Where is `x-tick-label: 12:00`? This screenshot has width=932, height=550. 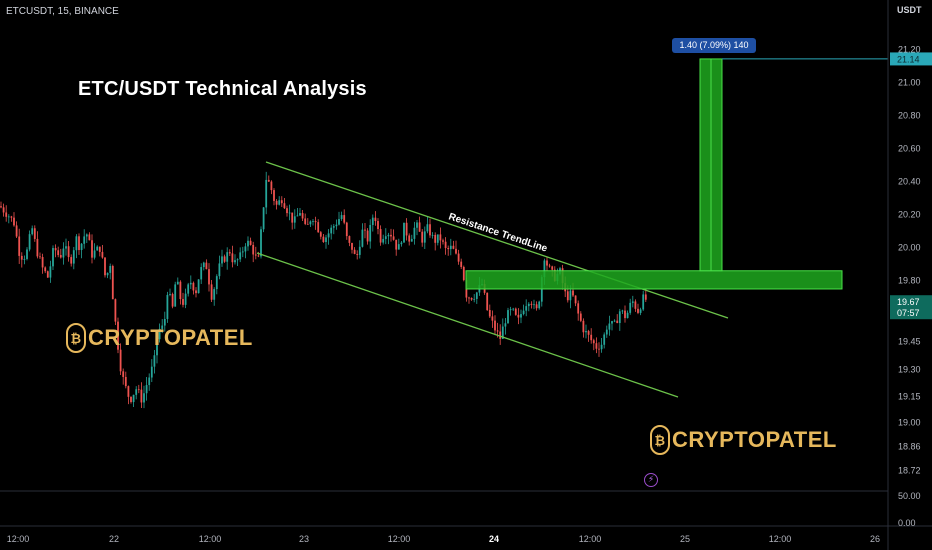
x-tick-label: 12:00 is located at coordinates (210, 539).